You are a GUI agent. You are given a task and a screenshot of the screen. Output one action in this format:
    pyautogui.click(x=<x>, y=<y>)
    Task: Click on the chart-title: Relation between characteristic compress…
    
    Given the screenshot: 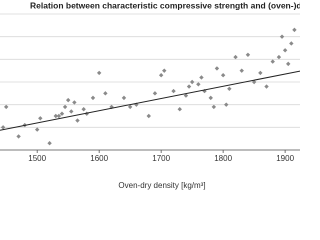 What is the action you would take?
    pyautogui.click(x=165, y=5)
    